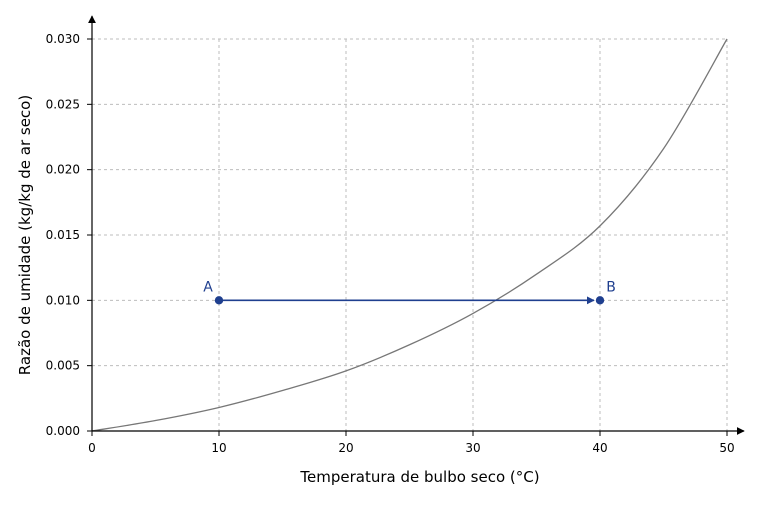  What do you see at coordinates (63, 235) in the screenshot?
I see `y-tick-label-3: 0.015` at bounding box center [63, 235].